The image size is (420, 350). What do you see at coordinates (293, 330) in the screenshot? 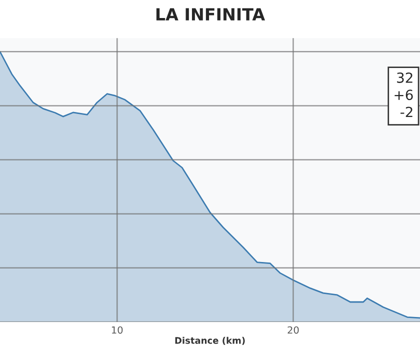
I see `x-tick-label: 20` at bounding box center [293, 330].